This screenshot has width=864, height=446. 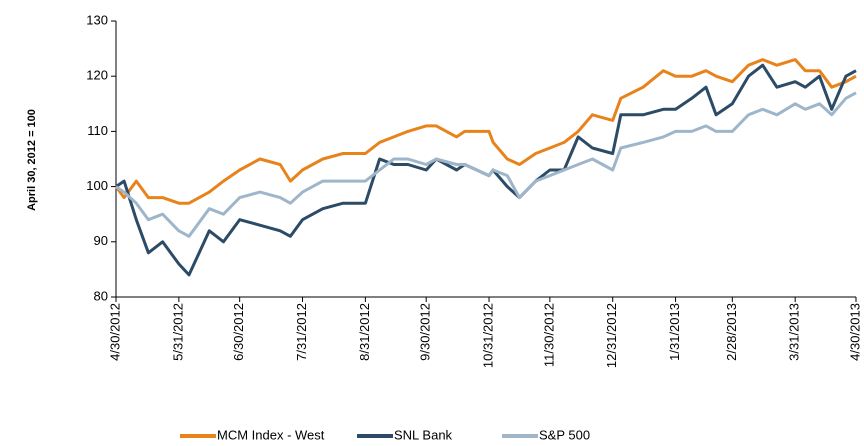 I want to click on x-tick-label: 12/31/2012, so click(x=611, y=335).